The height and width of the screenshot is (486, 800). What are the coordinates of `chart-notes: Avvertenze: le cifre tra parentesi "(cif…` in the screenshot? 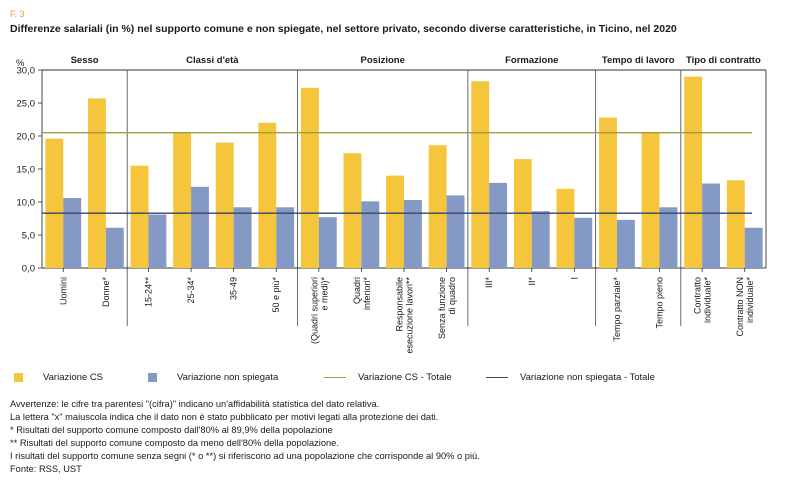 It's located at (245, 437).